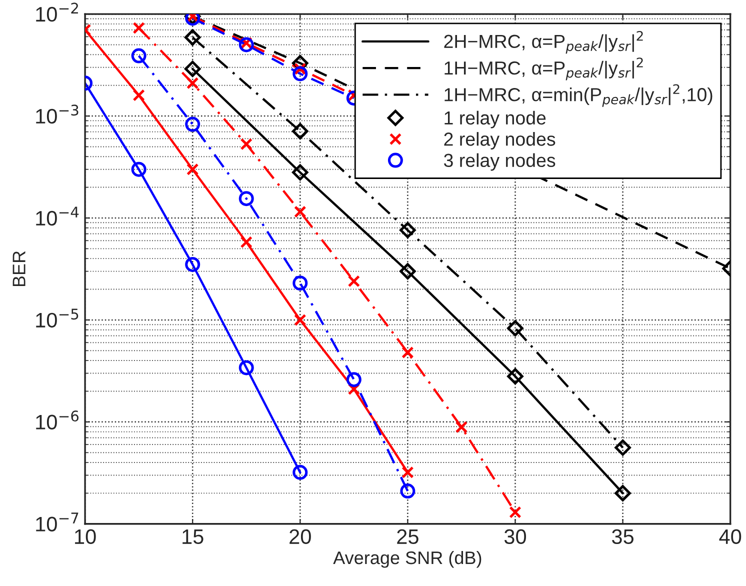 The width and height of the screenshot is (746, 586). What do you see at coordinates (57, 318) in the screenshot?
I see `y-tick-label: 10$^{−5}$` at bounding box center [57, 318].